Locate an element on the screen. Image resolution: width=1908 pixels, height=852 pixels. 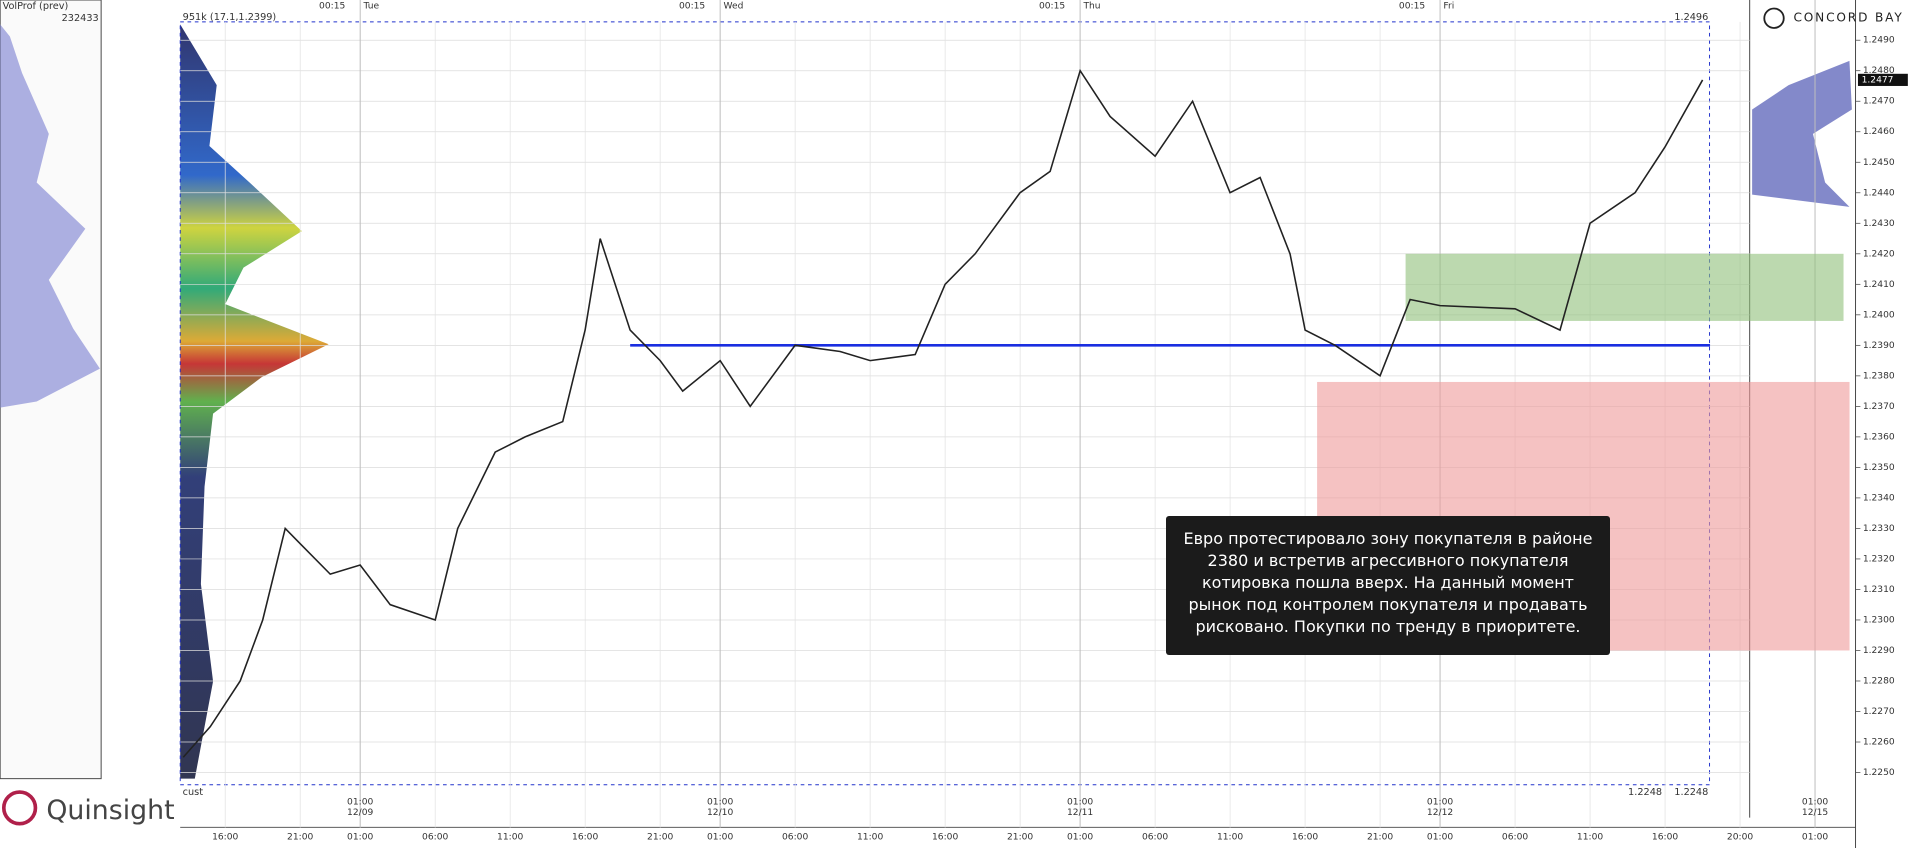
y-tick-label: 1.2340 is located at coordinates (1879, 498).